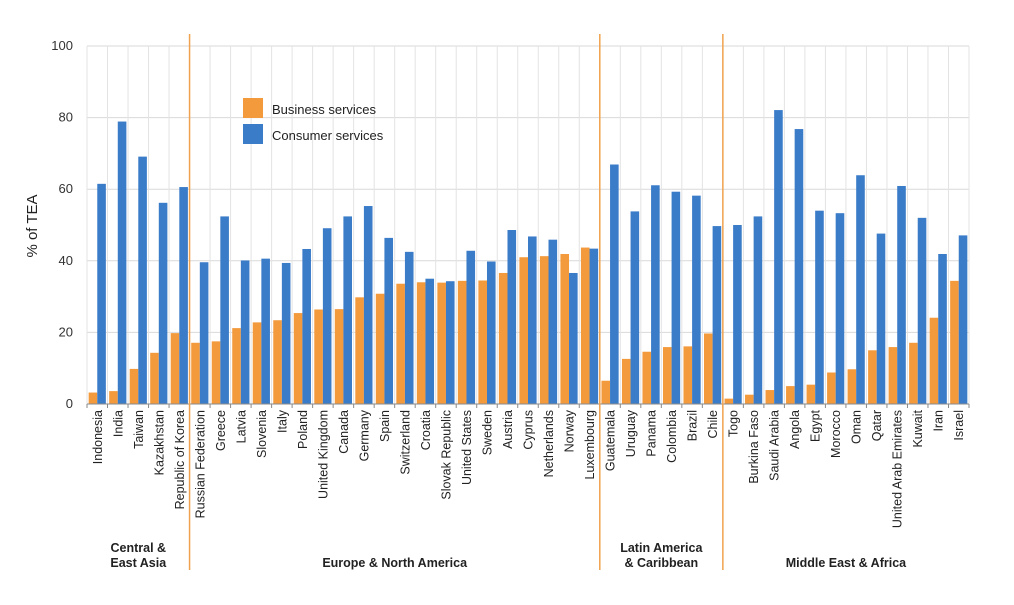 Image resolution: width=1014 pixels, height=605 pixels. What do you see at coordinates (529, 430) in the screenshot?
I see `category-label: Cyprus` at bounding box center [529, 430].